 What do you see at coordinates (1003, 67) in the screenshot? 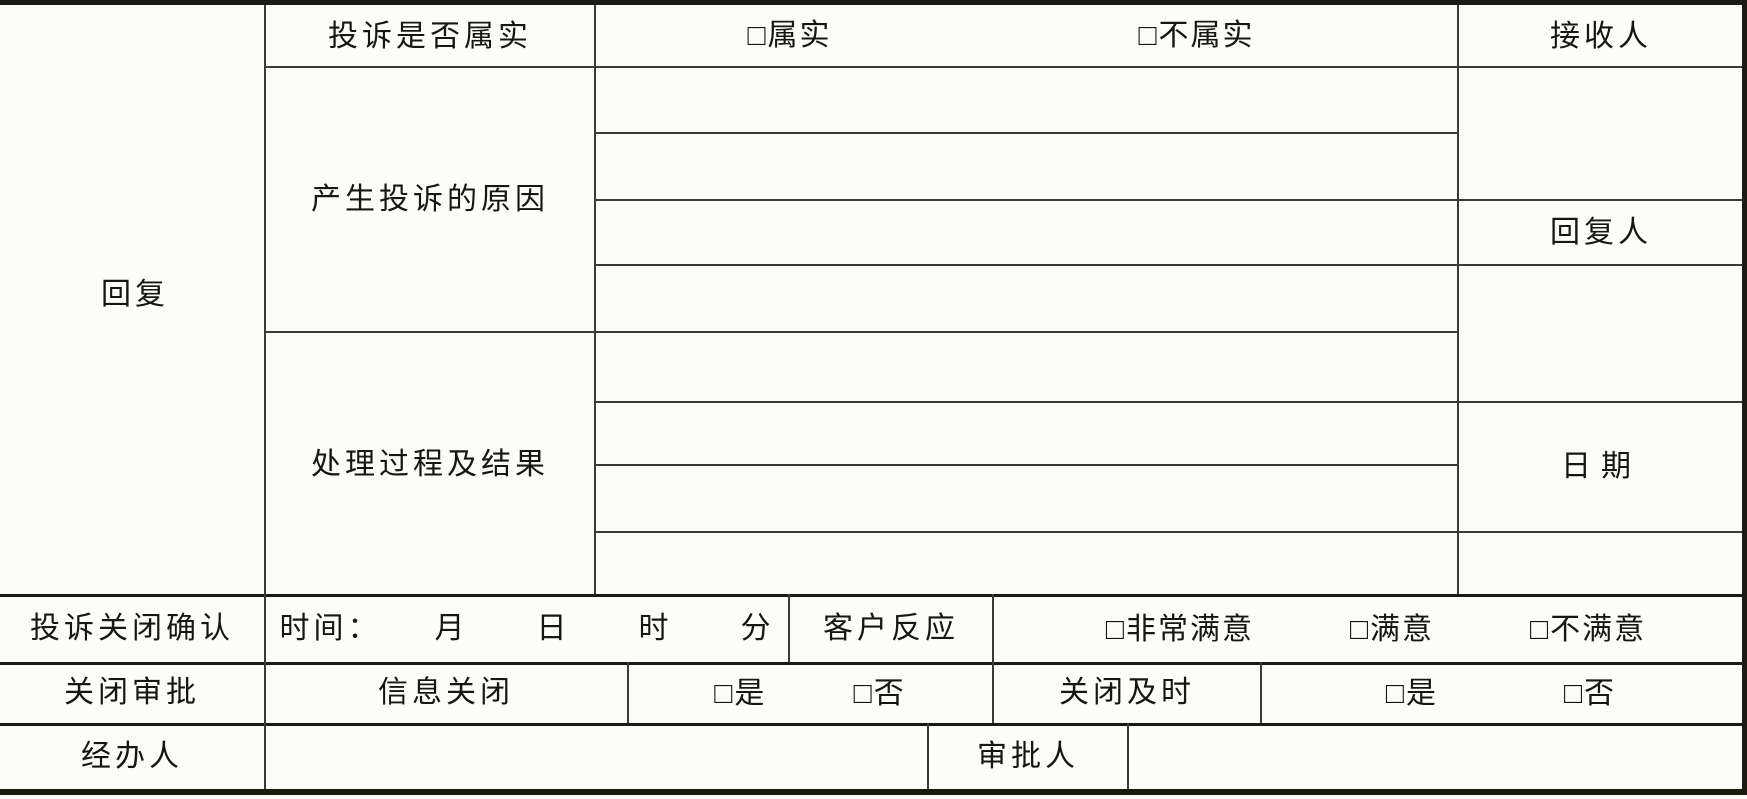
I see `grid-line-row1-bottom` at bounding box center [1003, 67].